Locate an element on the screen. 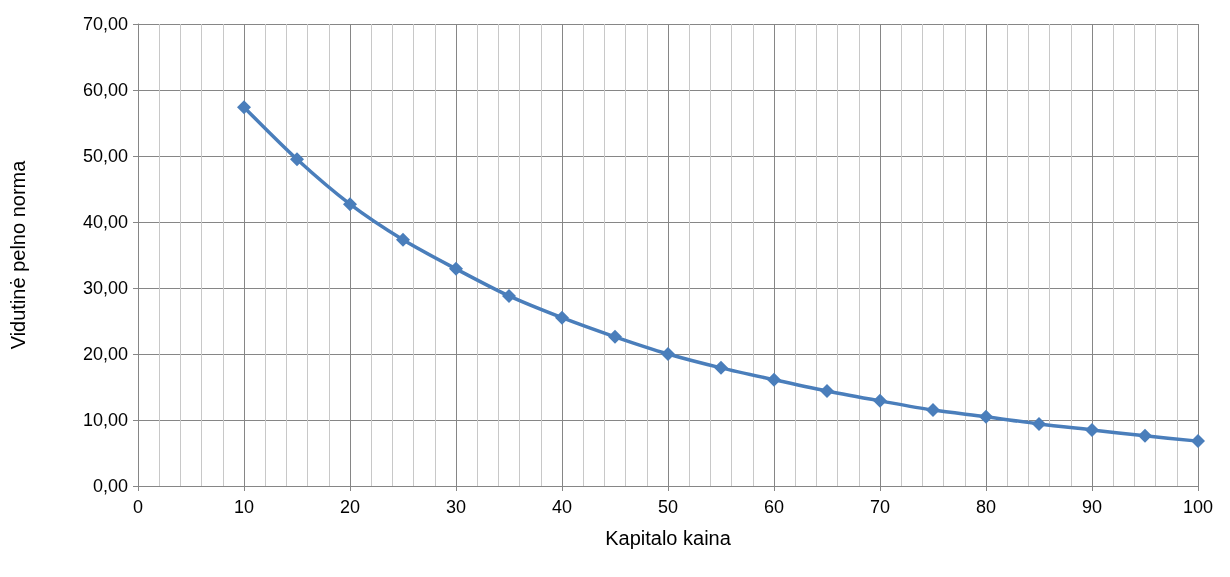 This screenshot has width=1230, height=577. x-tick-label: 10 is located at coordinates (244, 507).